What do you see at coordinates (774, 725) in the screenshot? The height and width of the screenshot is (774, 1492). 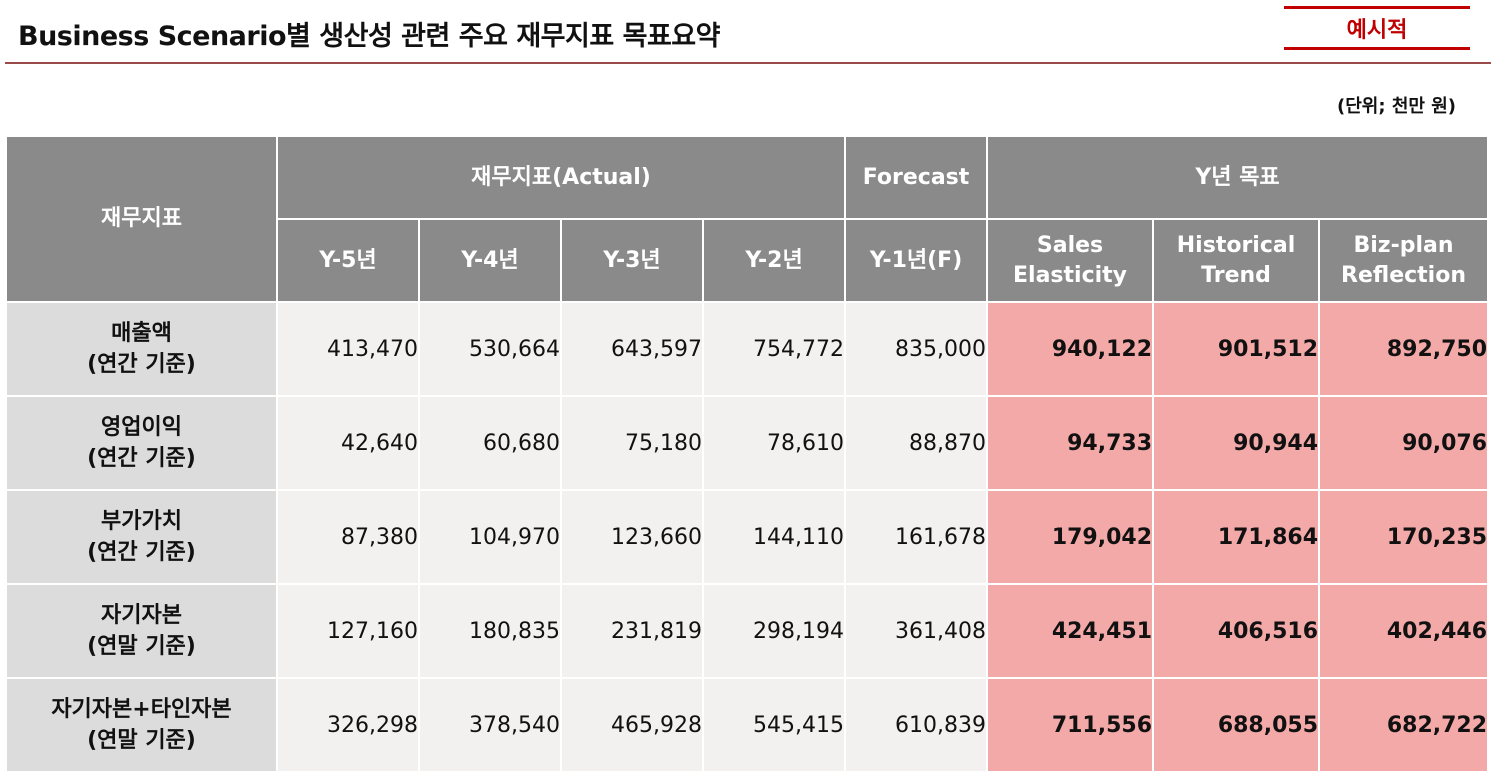 I see `value-cell: 545,415` at bounding box center [774, 725].